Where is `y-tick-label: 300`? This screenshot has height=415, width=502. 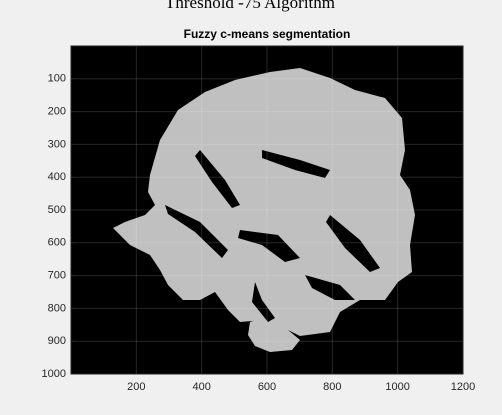
y-tick-label: 300 is located at coordinates (57, 144).